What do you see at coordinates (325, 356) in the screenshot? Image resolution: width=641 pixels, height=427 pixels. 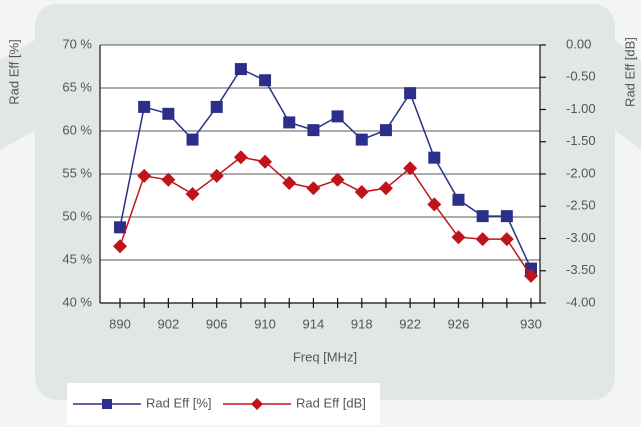 I see `x-axis-title: Freq [MHz]` at bounding box center [325, 356].